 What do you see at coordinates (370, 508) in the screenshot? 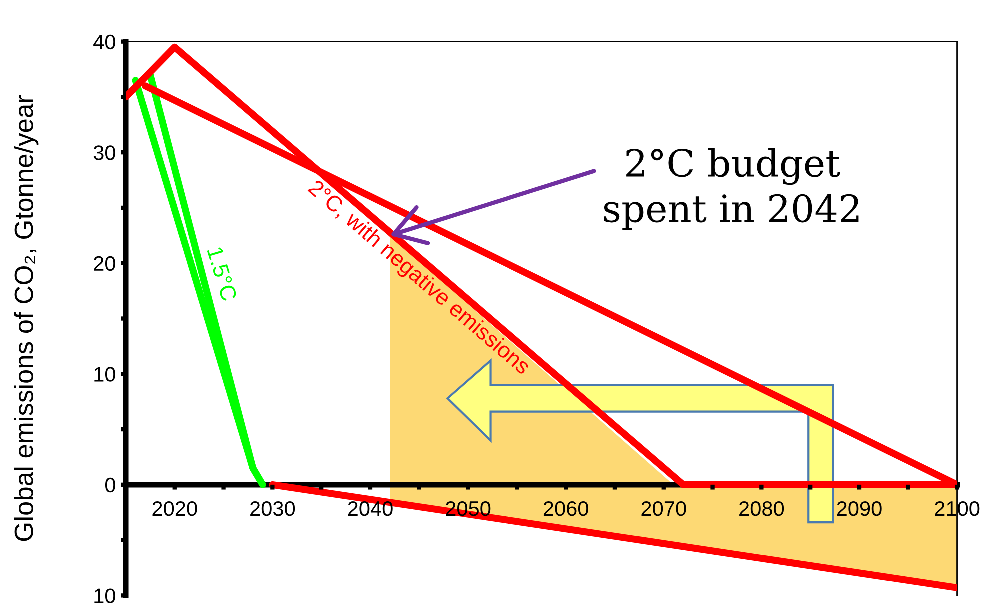
I see `x-tick-label: 2040` at bounding box center [370, 508].